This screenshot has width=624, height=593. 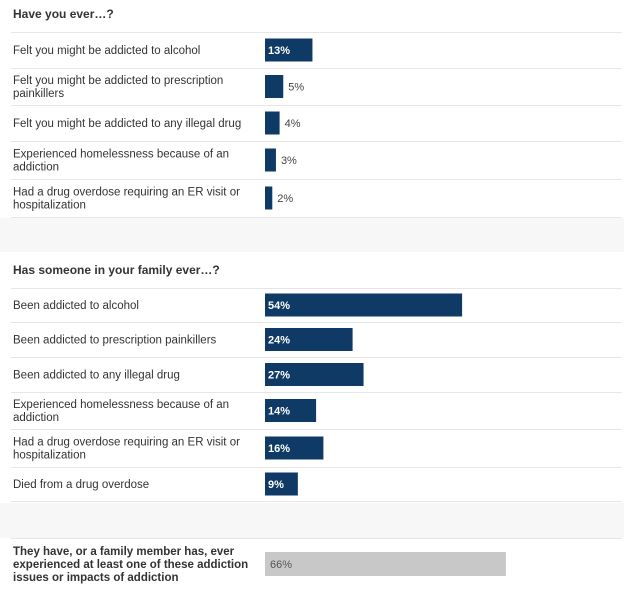 I want to click on value-label: 2%, so click(x=285, y=199).